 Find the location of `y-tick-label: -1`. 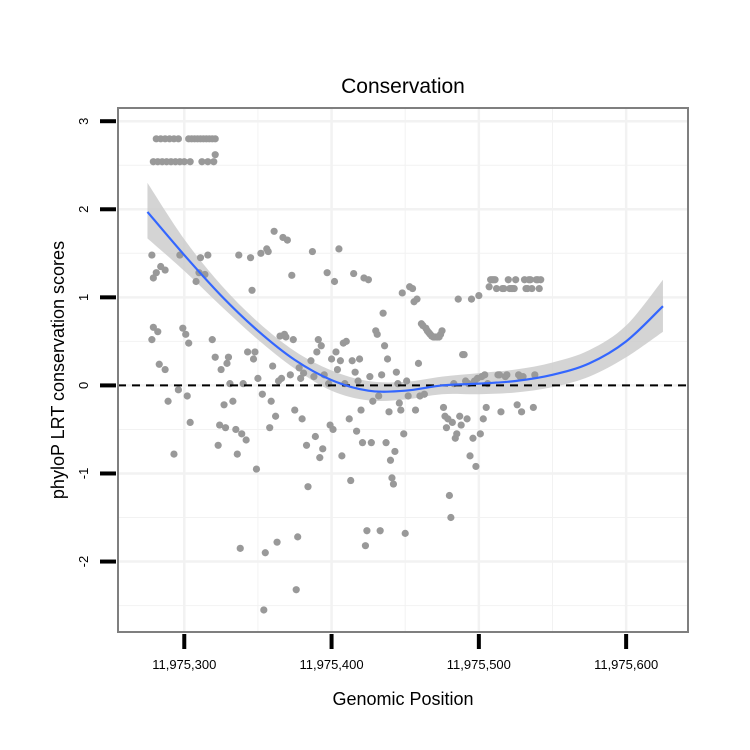

y-tick-label: -1 is located at coordinates (83, 474).